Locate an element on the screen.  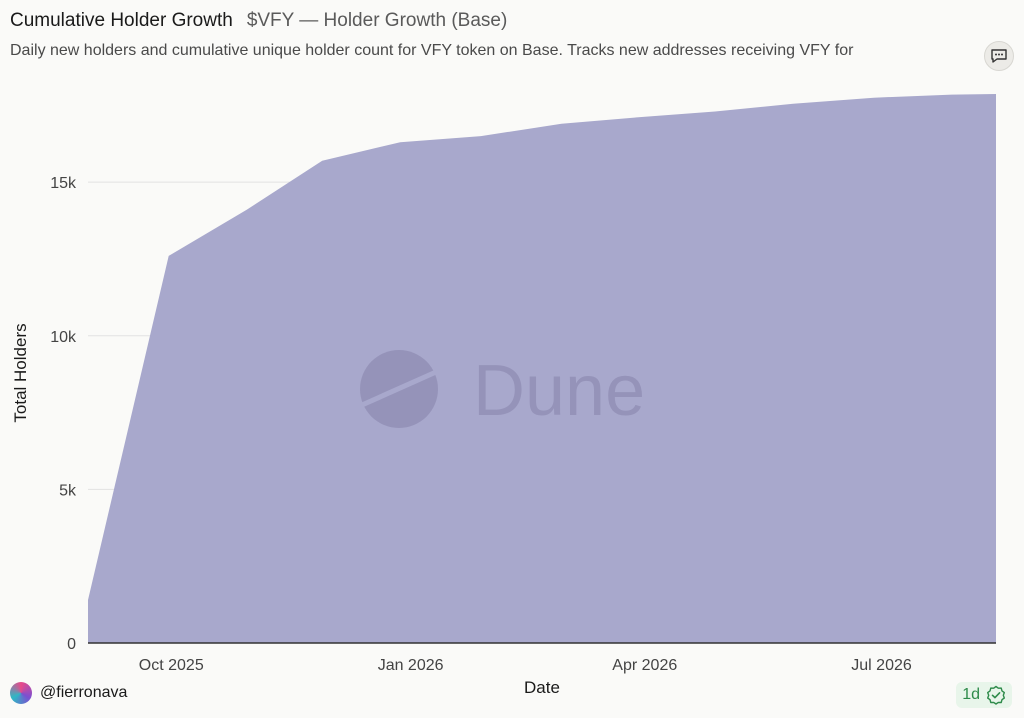
chart-subtitle: $VFY — Holder Growth (Base) is located at coordinates (377, 20).